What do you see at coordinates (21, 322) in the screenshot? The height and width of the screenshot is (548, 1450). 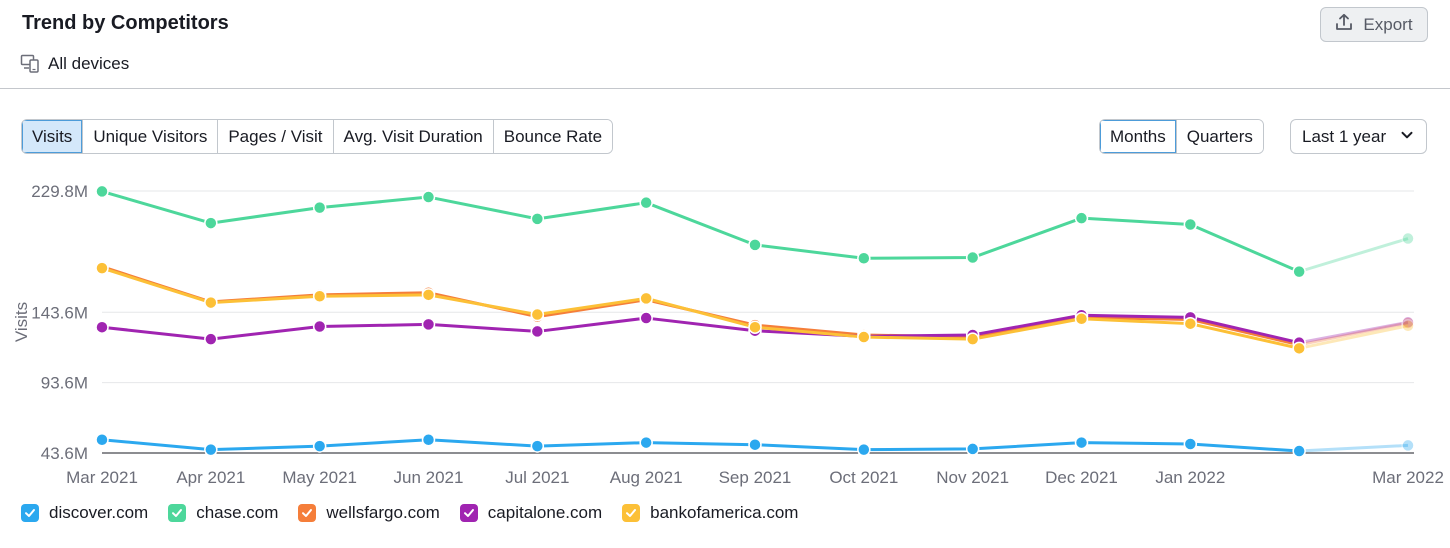 I see `y-axis-title: Visits` at bounding box center [21, 322].